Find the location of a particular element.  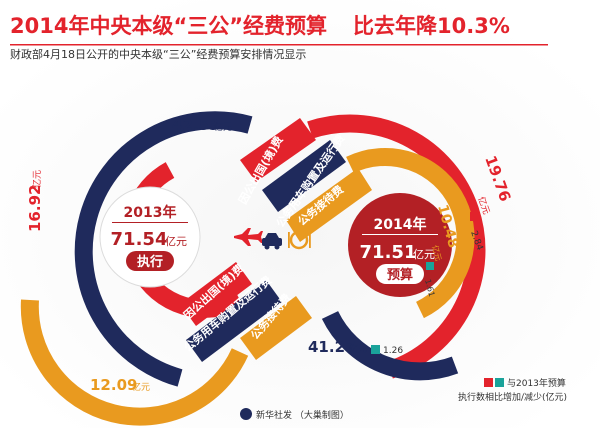

change-up-icon-vehicle is located at coordinates (474, 216).